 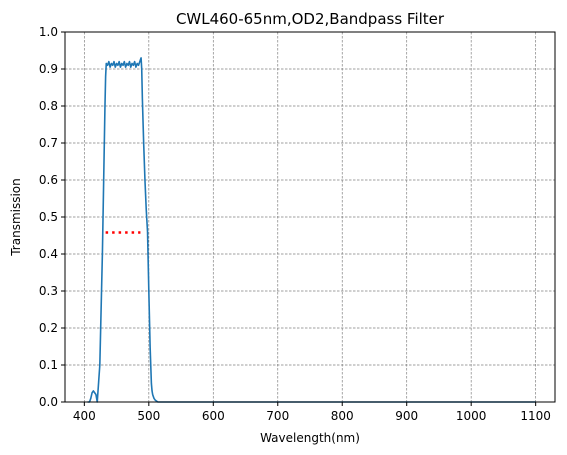 What do you see at coordinates (48, 32) in the screenshot?
I see `y-tick-label: 1.0` at bounding box center [48, 32].